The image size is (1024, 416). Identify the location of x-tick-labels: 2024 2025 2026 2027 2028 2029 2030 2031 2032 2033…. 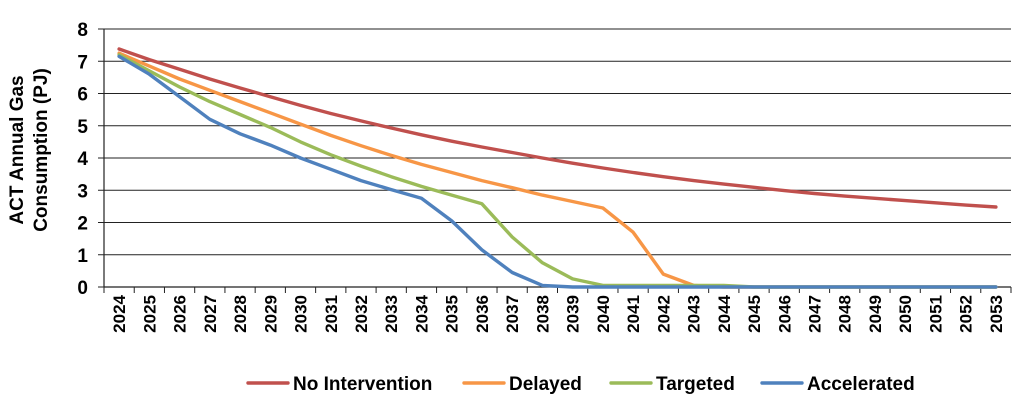
(558, 313).